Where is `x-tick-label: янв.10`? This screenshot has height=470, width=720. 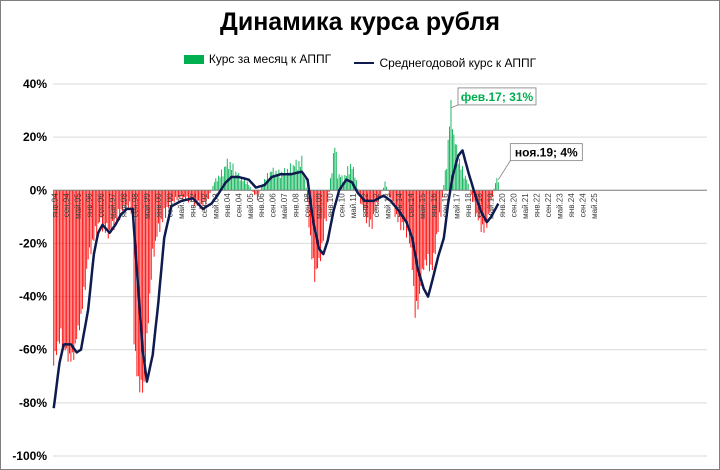
x-tick-label: янв.10 is located at coordinates (330, 205).